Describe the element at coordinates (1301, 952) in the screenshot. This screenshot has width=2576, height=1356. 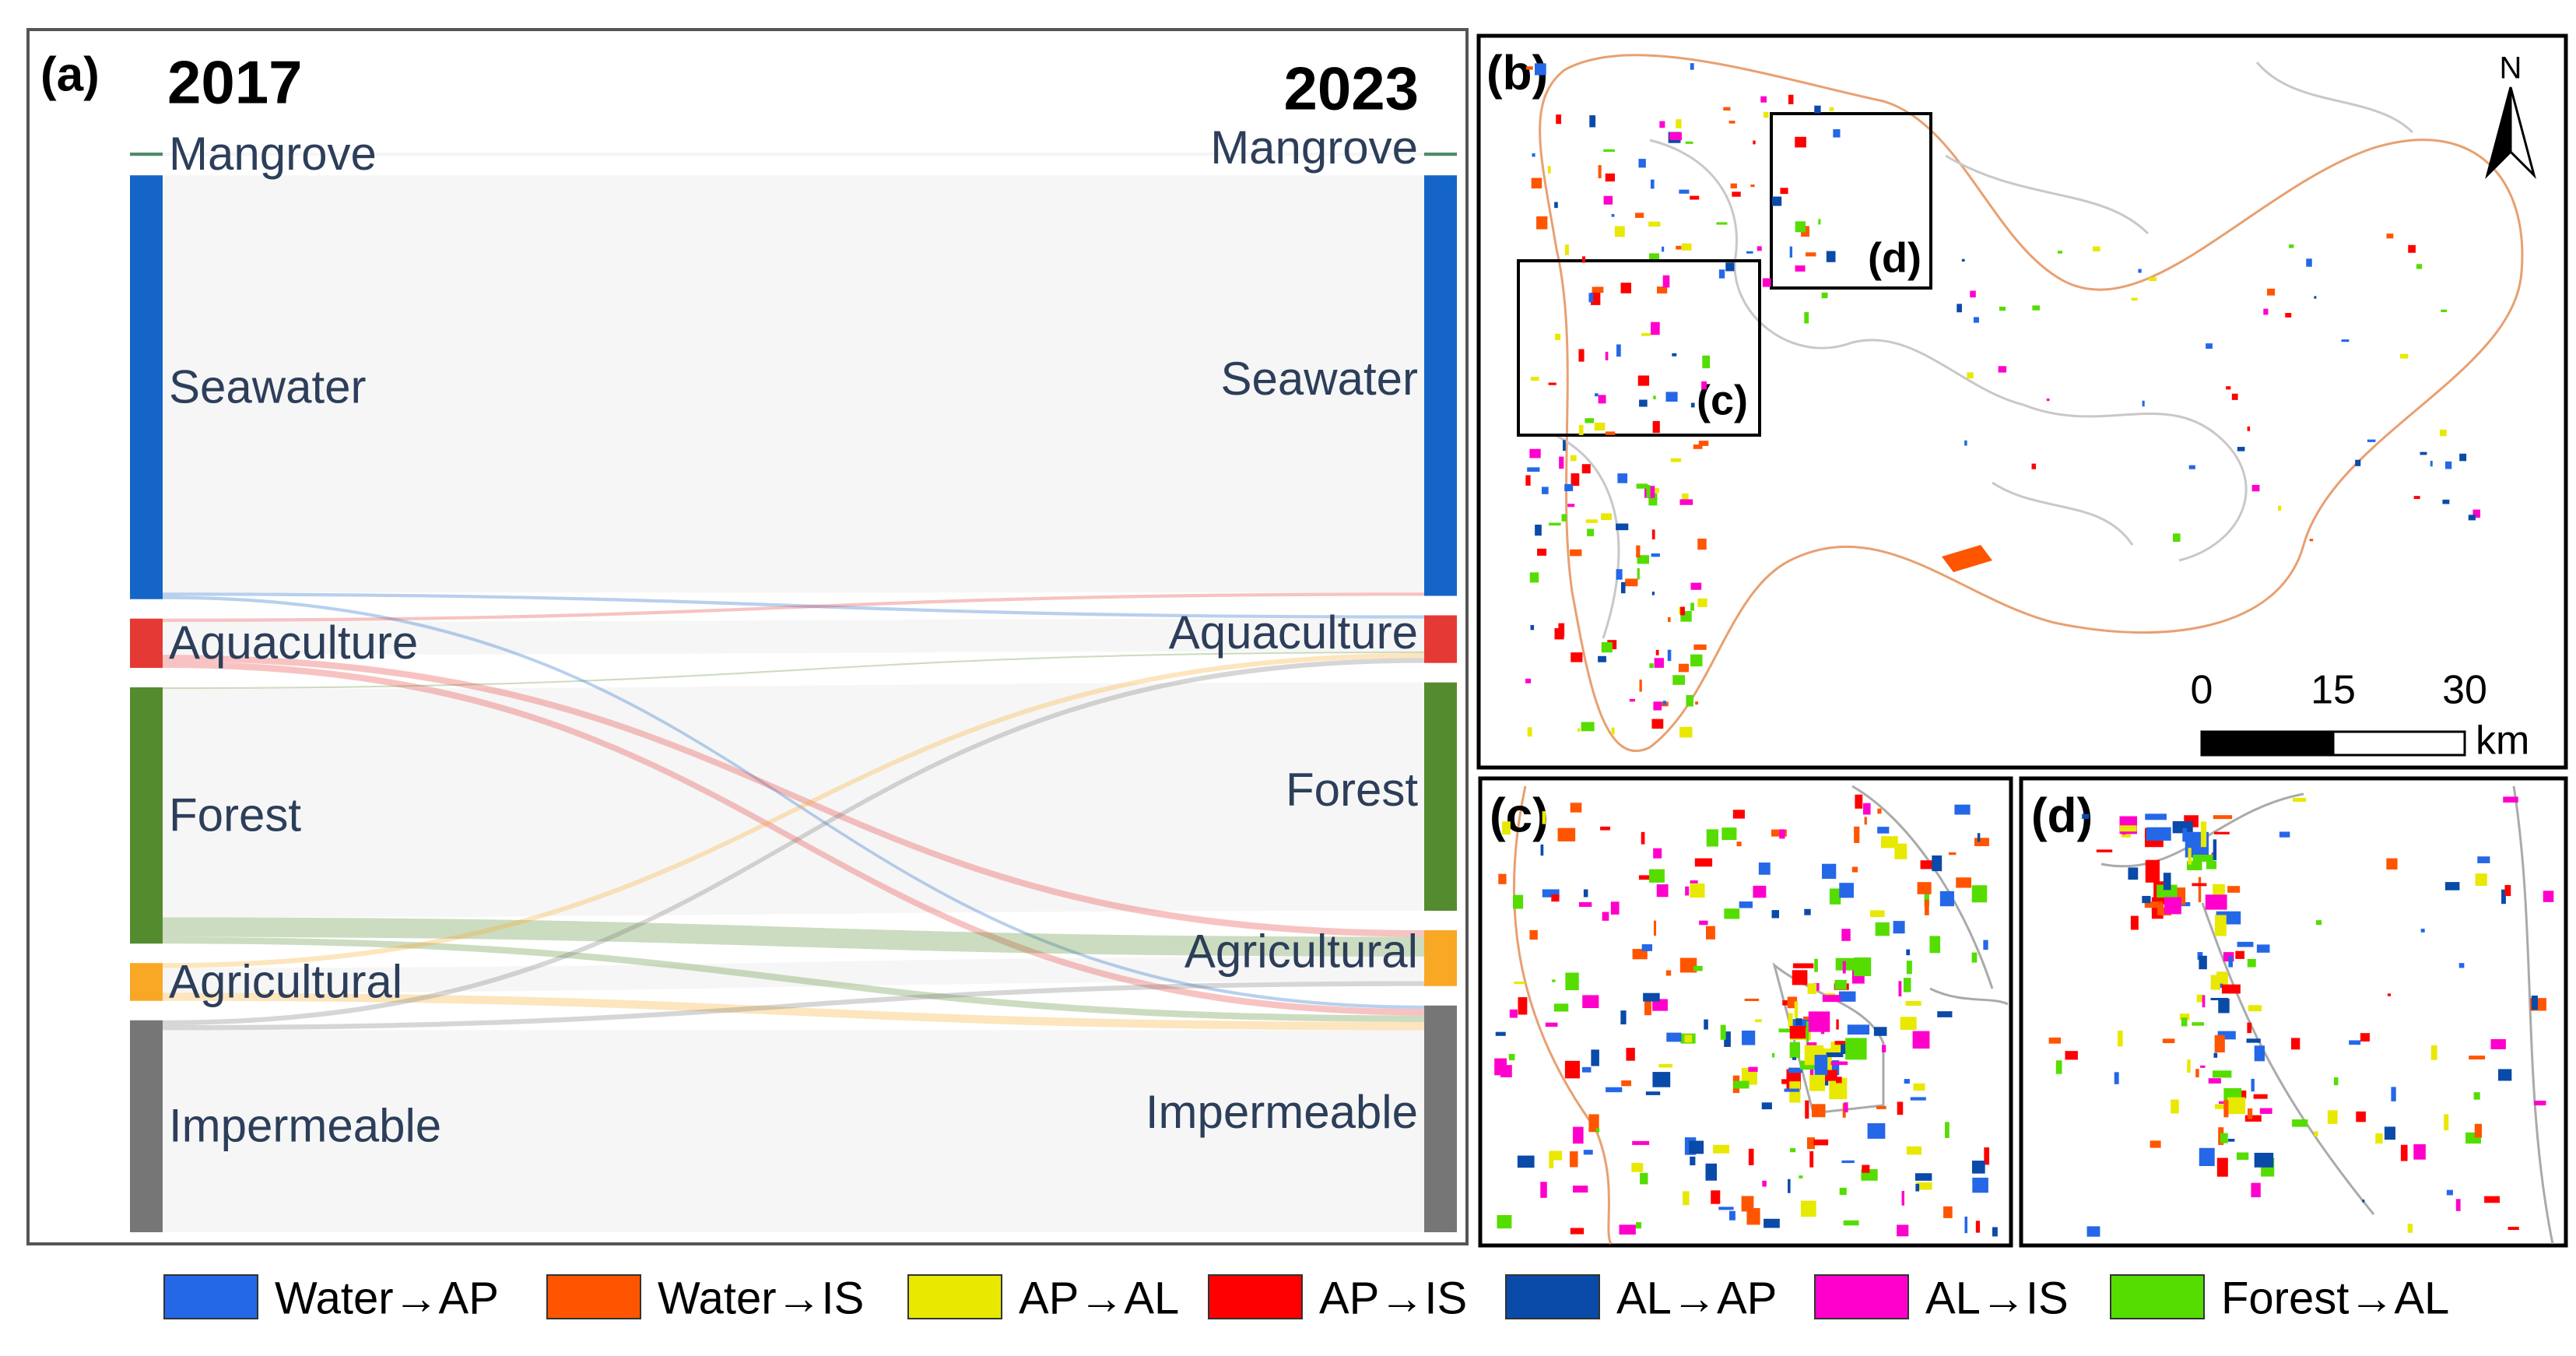
I see `node-label: Agricultural` at that location.